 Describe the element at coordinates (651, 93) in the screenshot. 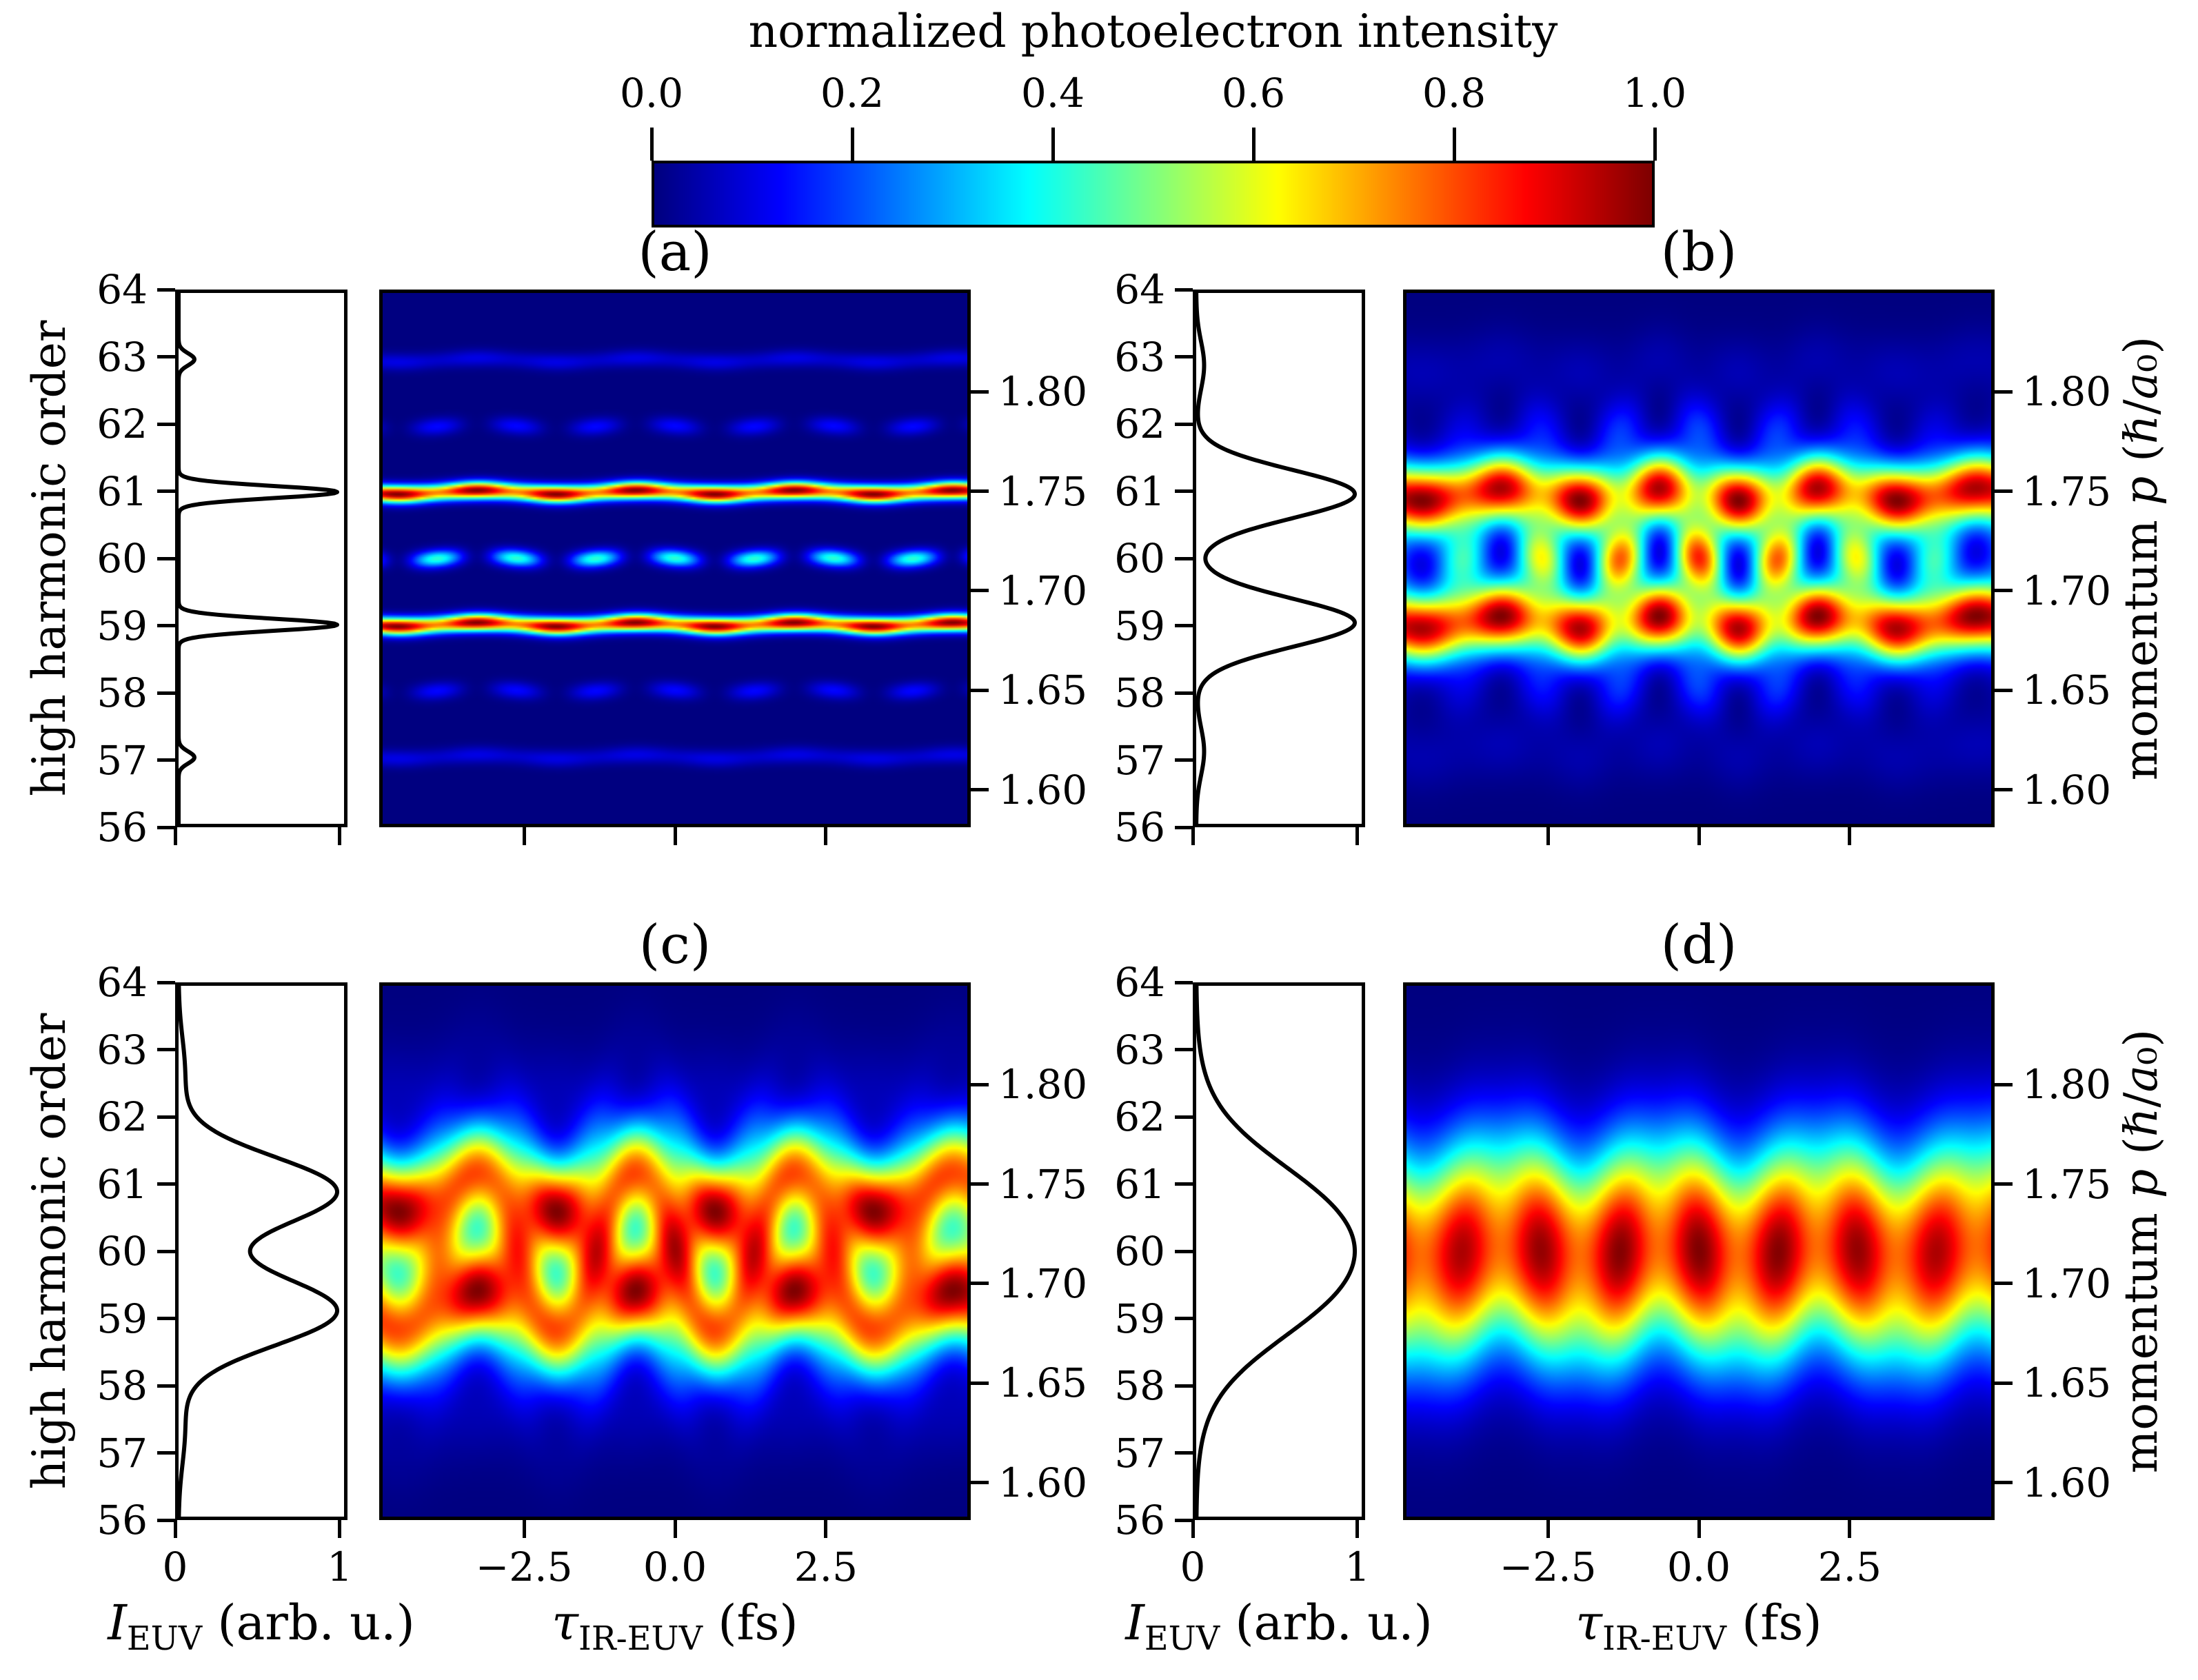

I see `colorbar-tick-label: 0.0` at that location.